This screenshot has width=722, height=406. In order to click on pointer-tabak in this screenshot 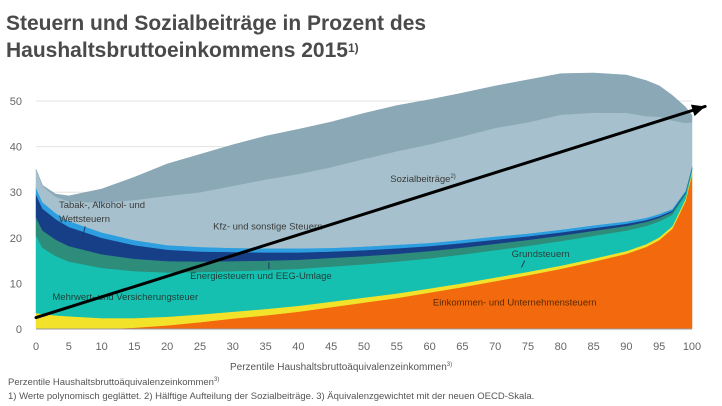, I will do `click(83, 233)`.